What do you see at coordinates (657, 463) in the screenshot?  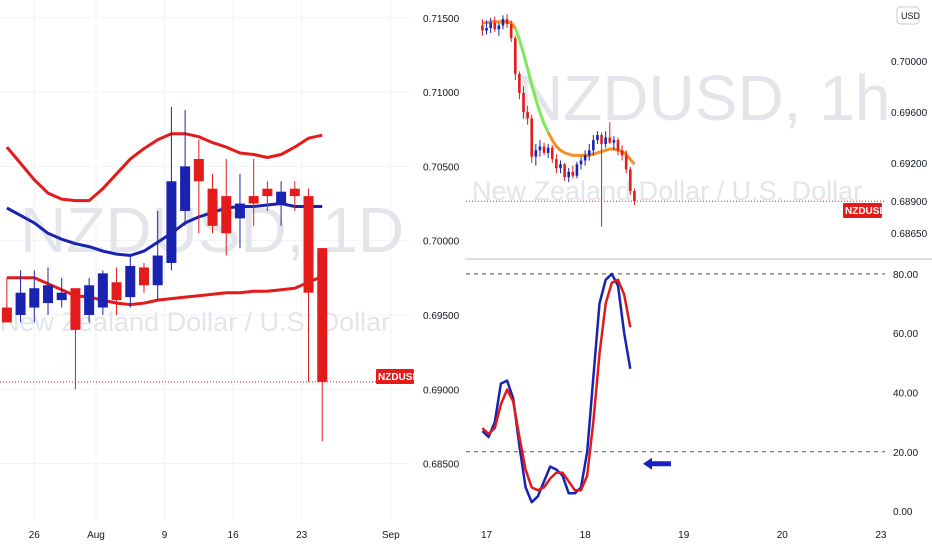 I see `blue-arrow-icon` at bounding box center [657, 463].